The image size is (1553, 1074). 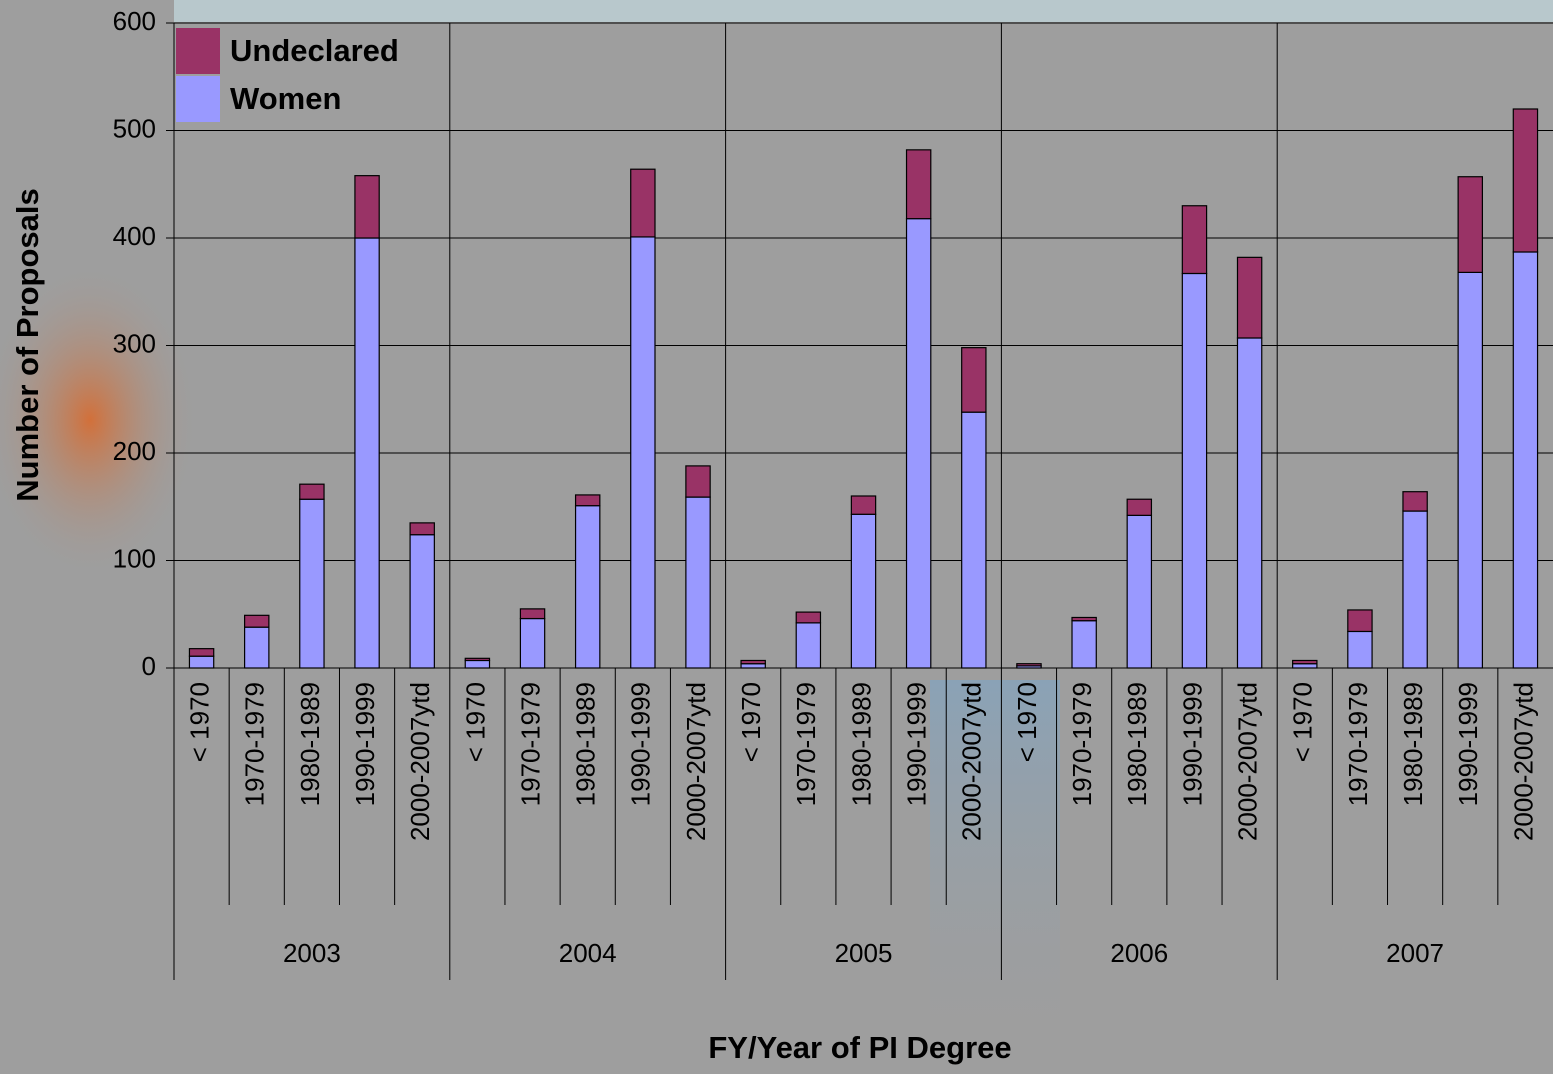 What do you see at coordinates (863, 11) in the screenshot?
I see `bg-strip` at bounding box center [863, 11].